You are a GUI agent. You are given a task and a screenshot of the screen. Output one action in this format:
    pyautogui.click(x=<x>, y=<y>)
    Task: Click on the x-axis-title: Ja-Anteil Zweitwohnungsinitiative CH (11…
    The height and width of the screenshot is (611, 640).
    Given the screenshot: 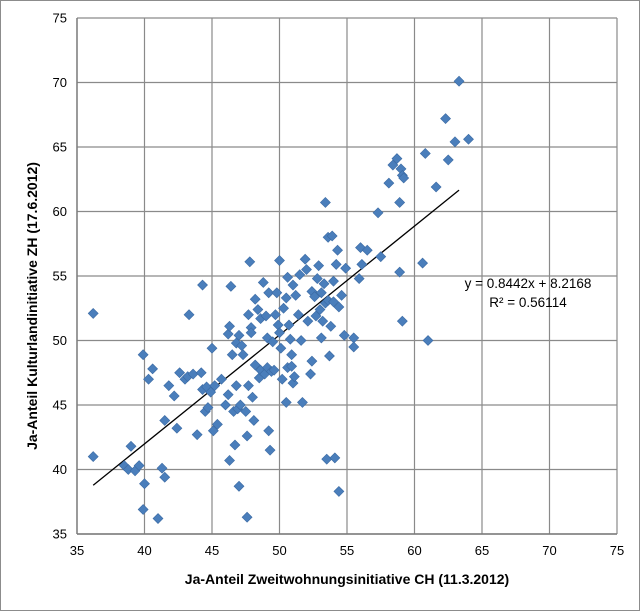 What is the action you would take?
    pyautogui.click(x=347, y=579)
    